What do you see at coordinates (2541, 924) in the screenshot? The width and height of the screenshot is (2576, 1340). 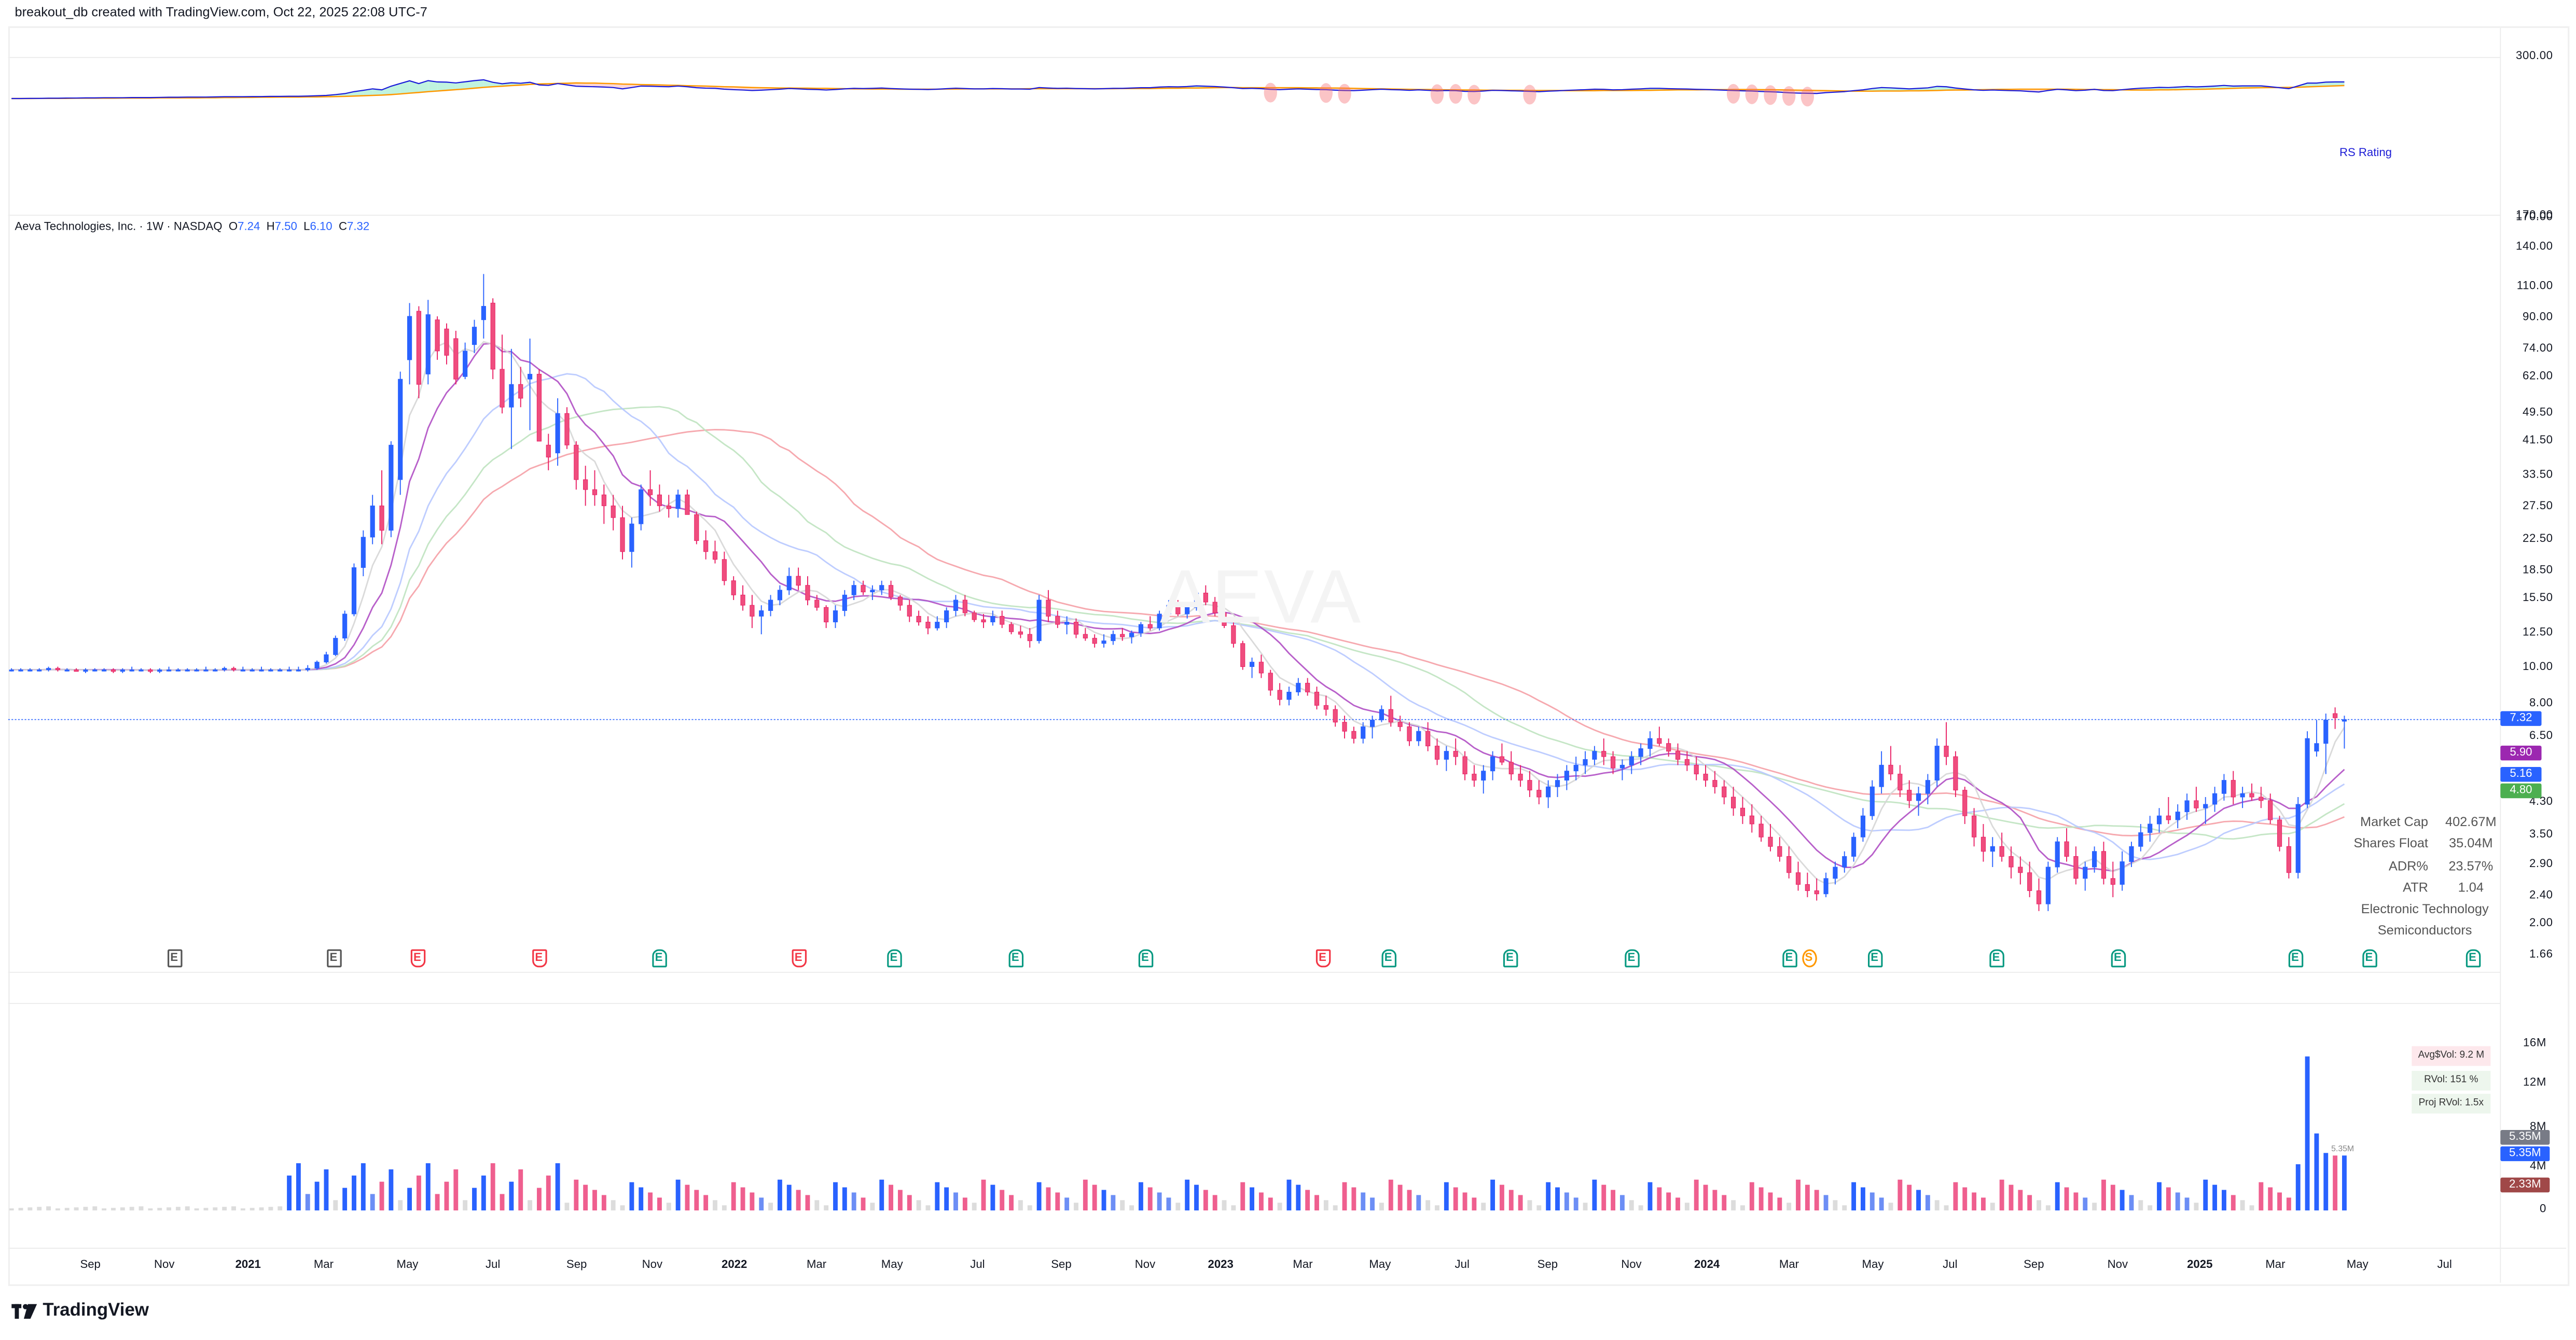 I see `price-axis-tick: 2.00` at bounding box center [2541, 924].